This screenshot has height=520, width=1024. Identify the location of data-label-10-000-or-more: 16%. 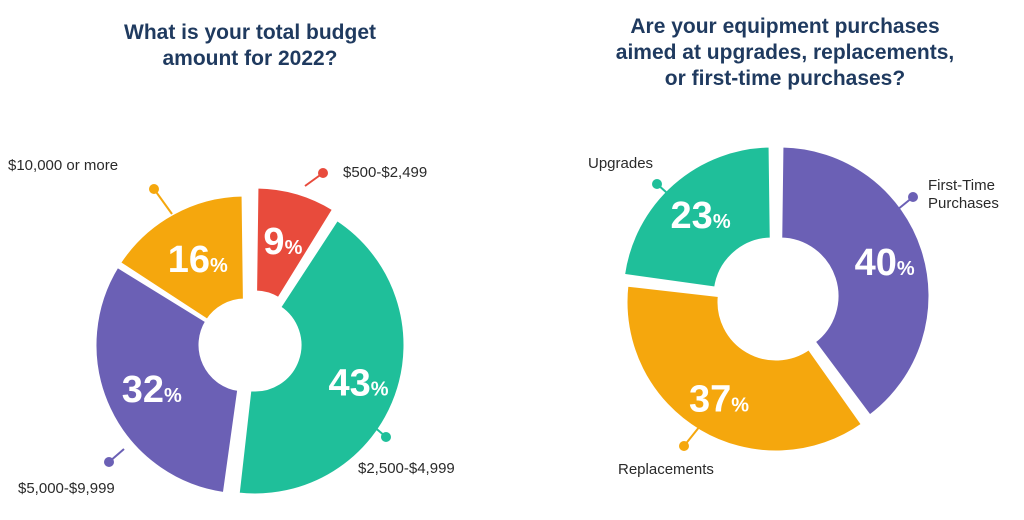
(198, 260).